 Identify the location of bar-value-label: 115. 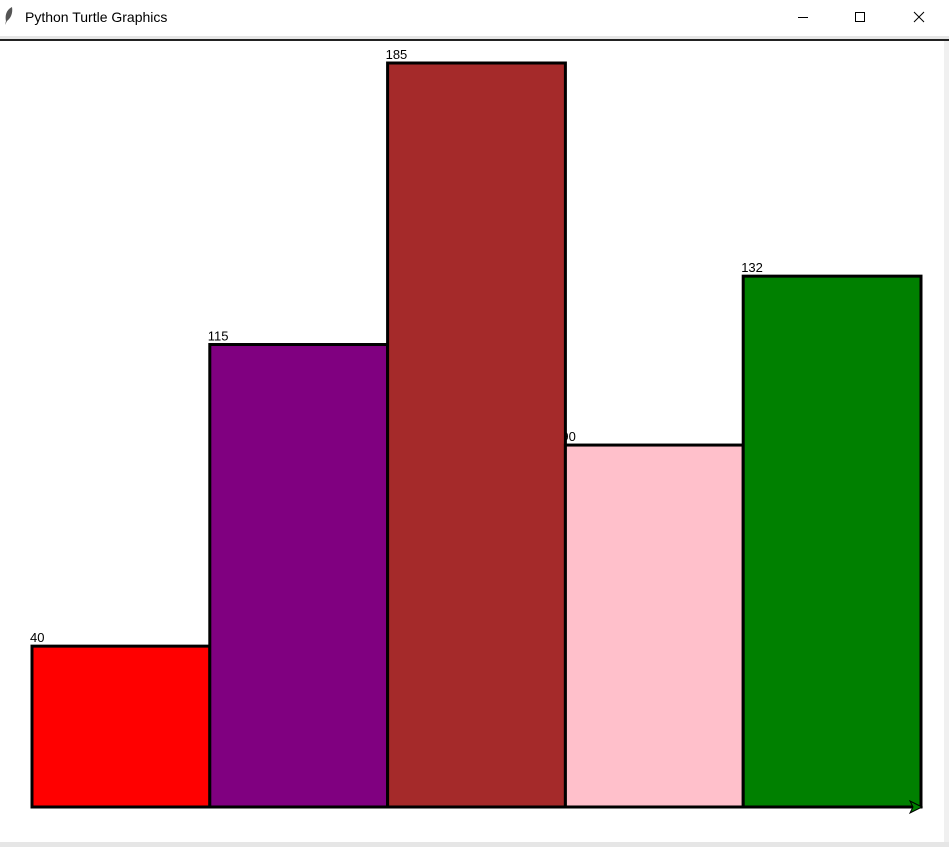
(218, 336).